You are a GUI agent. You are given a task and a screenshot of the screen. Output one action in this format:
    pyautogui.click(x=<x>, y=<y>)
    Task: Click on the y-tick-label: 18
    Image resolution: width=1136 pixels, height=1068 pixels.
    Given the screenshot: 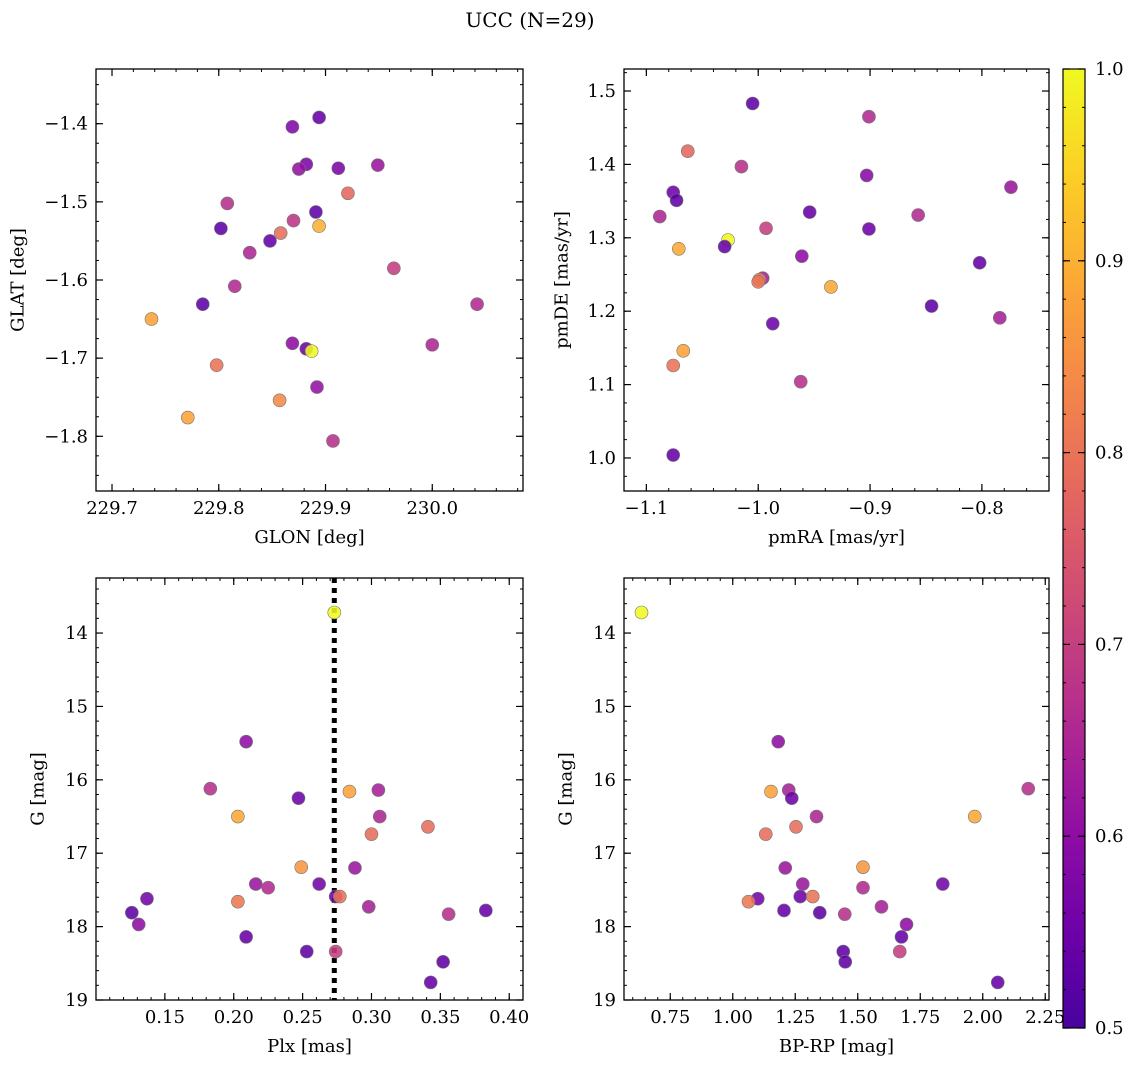 What is the action you would take?
    pyautogui.click(x=604, y=927)
    